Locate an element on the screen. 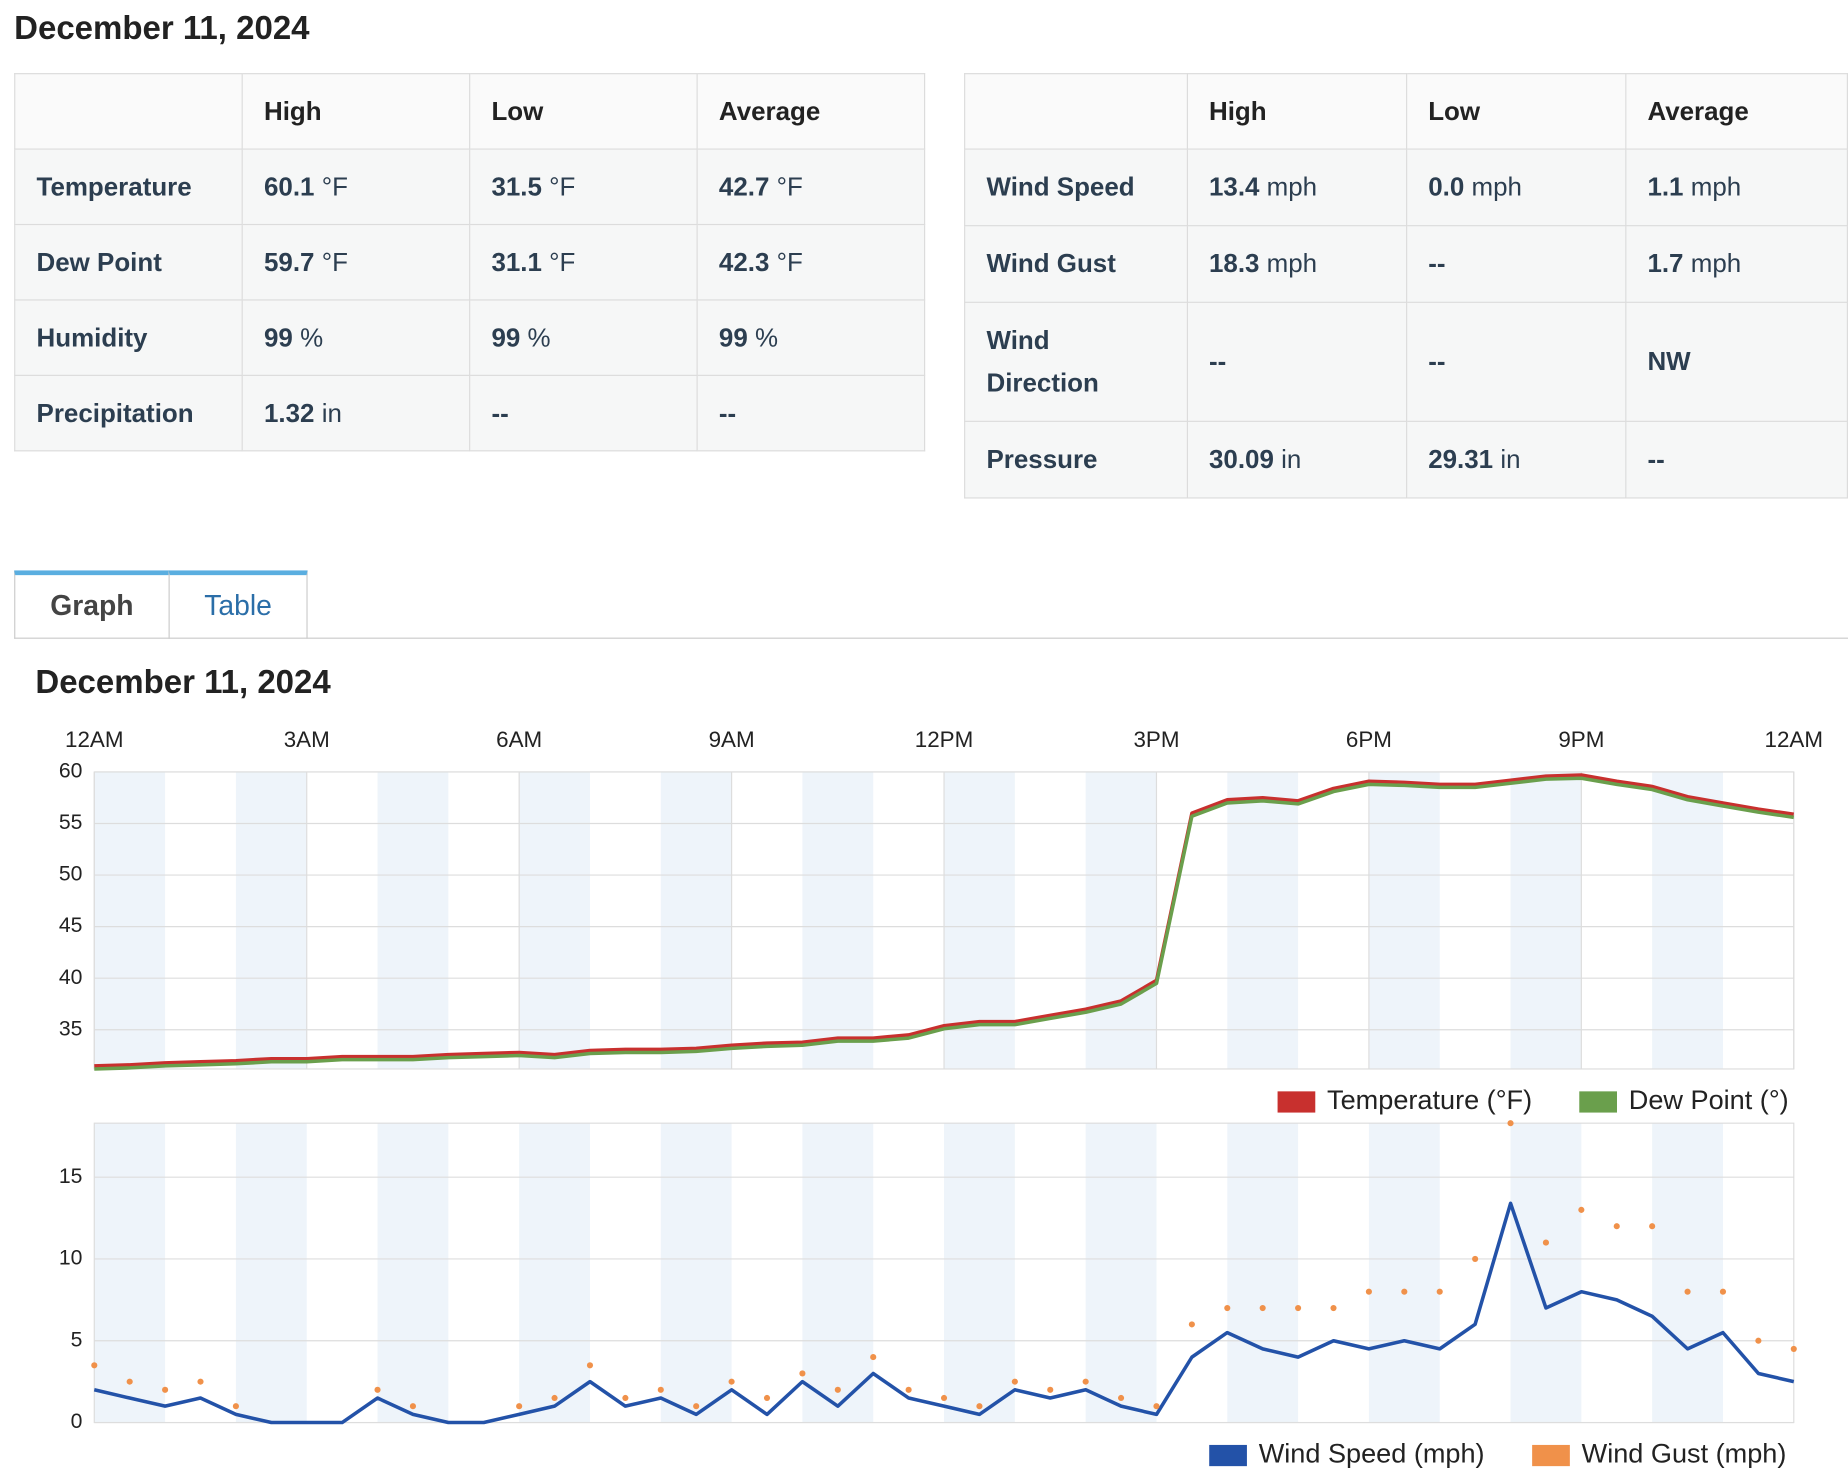 This screenshot has height=1470, width=1848. table-row: Wind Speed 13.4 mph 0.0 mph 1.1 mph is located at coordinates (1406, 187).